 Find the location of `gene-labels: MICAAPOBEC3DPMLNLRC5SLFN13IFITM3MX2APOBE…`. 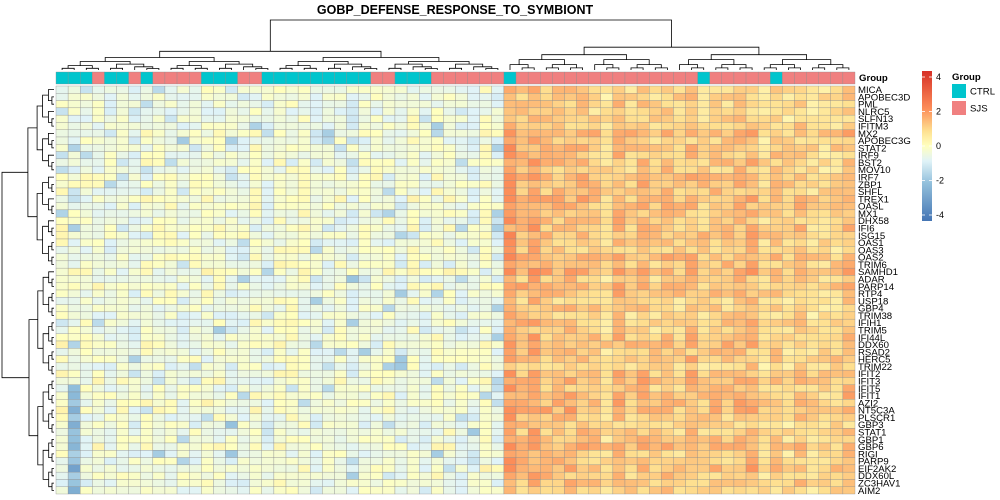

gene-labels: MICAAPOBEC3DPMLNLRC5SLFN13IFITM3MX2APOBE… is located at coordinates (884, 291).